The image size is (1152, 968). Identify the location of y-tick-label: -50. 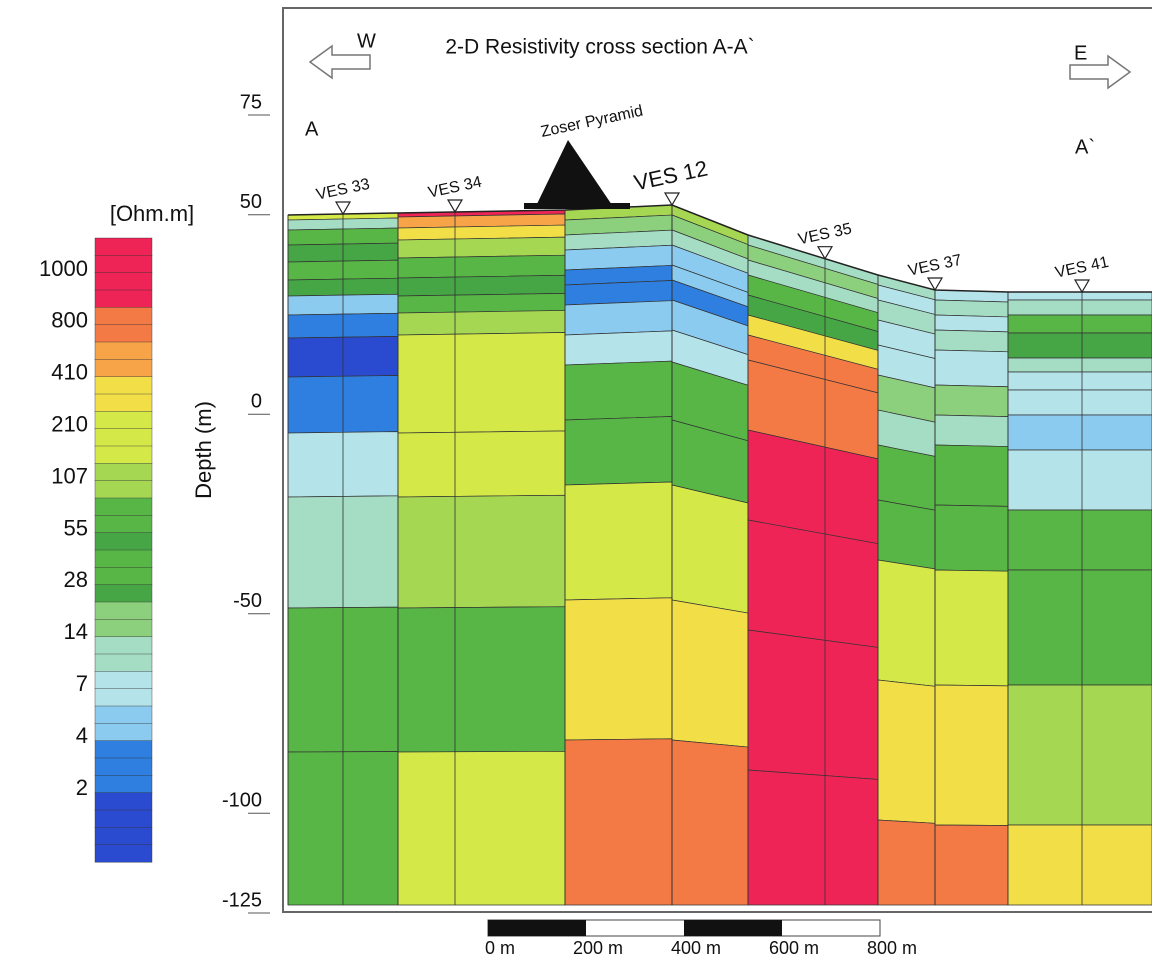
(247, 601).